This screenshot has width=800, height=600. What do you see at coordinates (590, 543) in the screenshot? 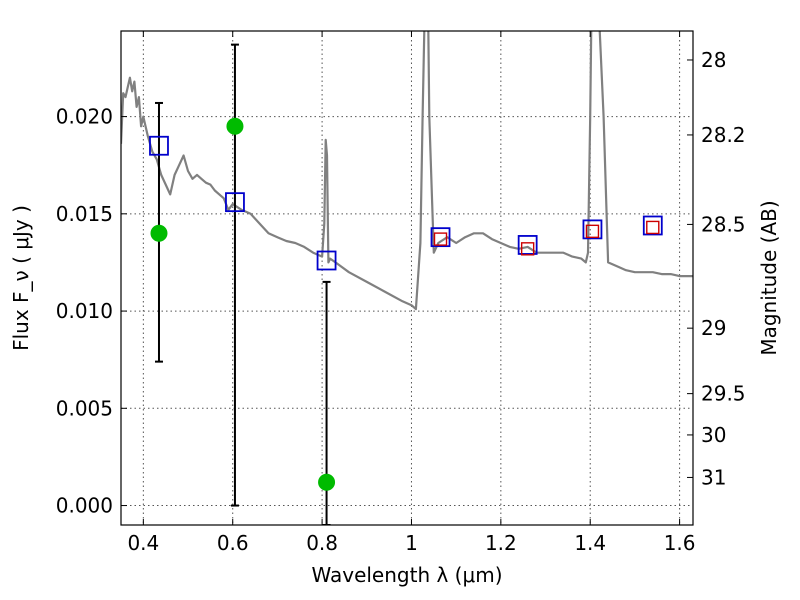
I see `x-tick-label: 1.4` at bounding box center [590, 543].